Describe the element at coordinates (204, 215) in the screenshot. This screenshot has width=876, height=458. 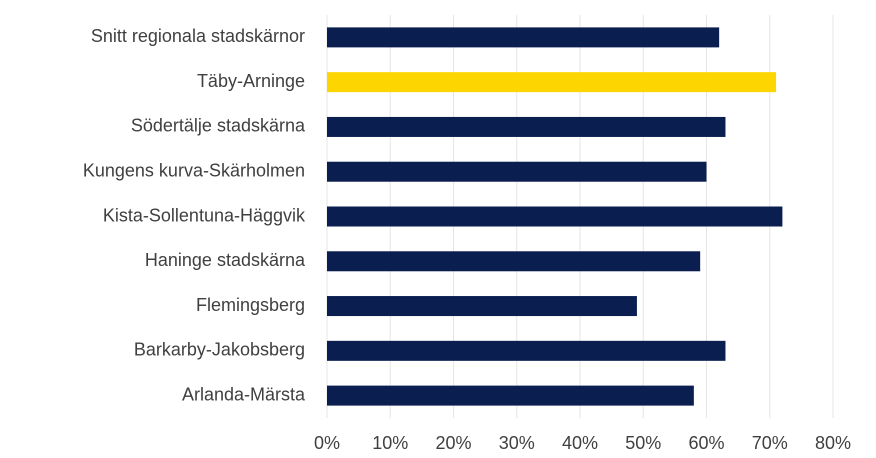
I see `y-tick-label: Kista-Sollentuna-Häggvik` at that location.